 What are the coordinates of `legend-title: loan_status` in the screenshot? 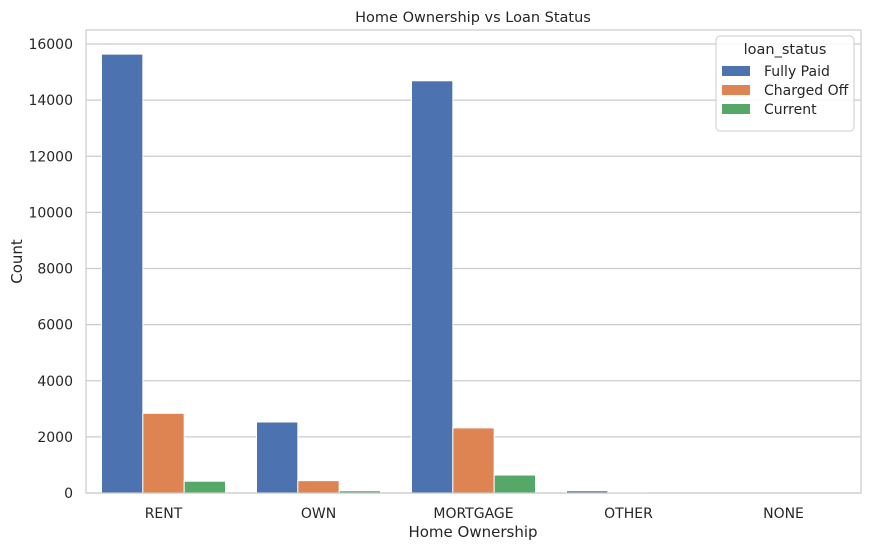 It's located at (785, 50).